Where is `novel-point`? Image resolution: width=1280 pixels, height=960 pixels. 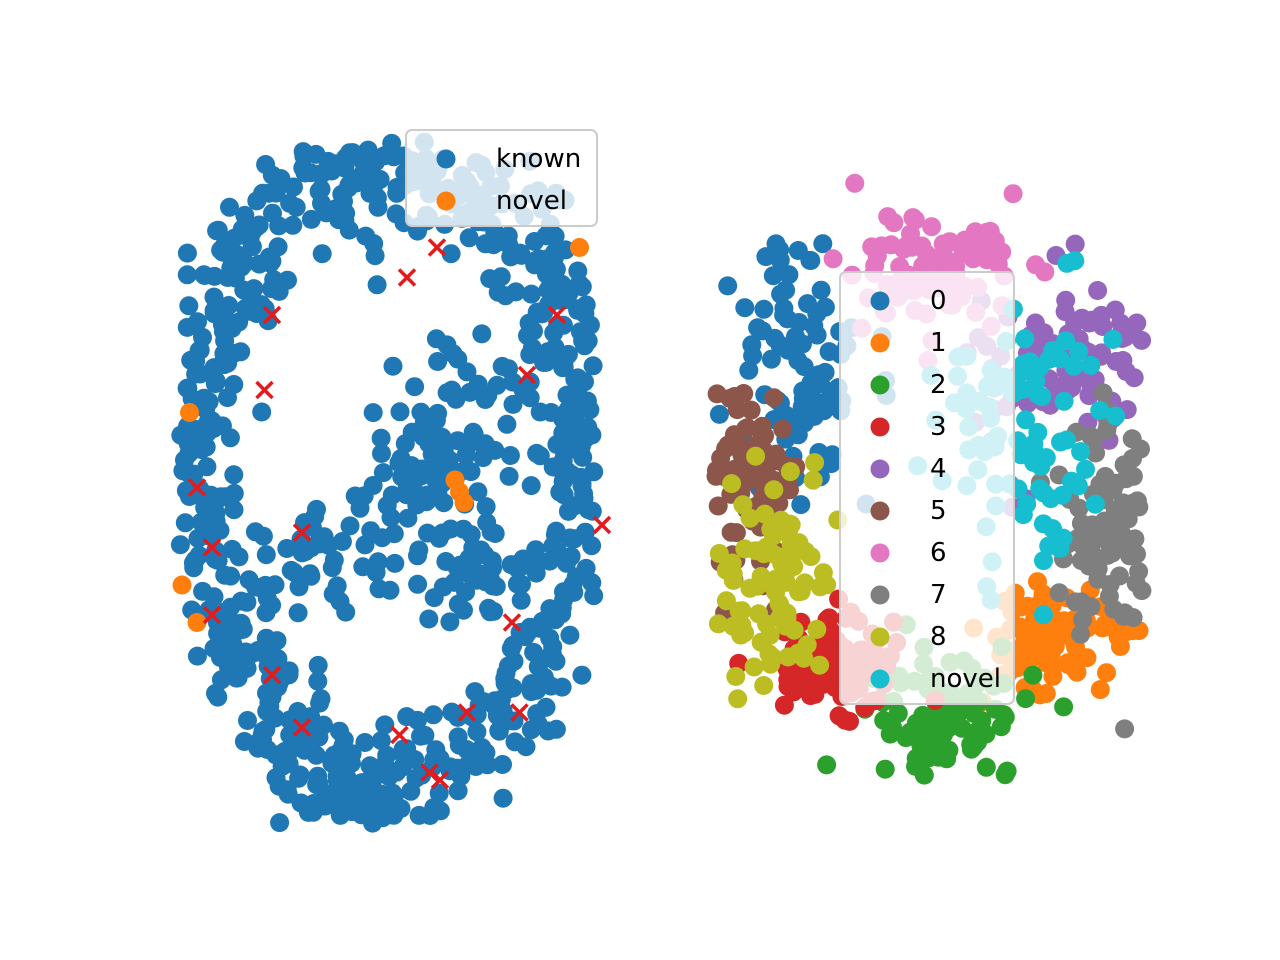 novel-point is located at coordinates (182, 585).